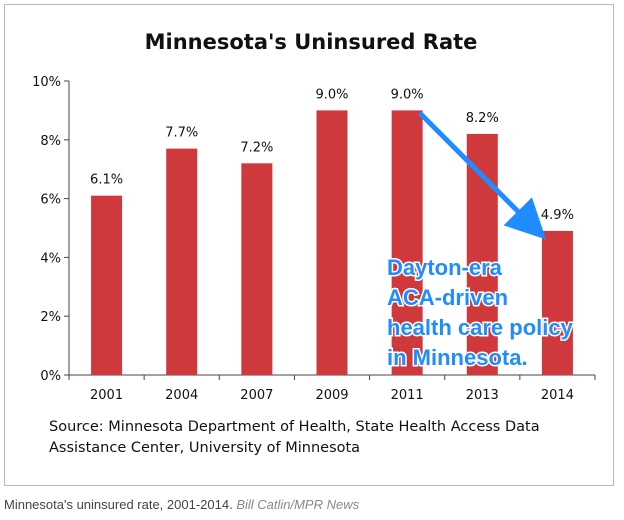  Describe the element at coordinates (50, 317) in the screenshot. I see `y-tick-label: 2%` at that location.